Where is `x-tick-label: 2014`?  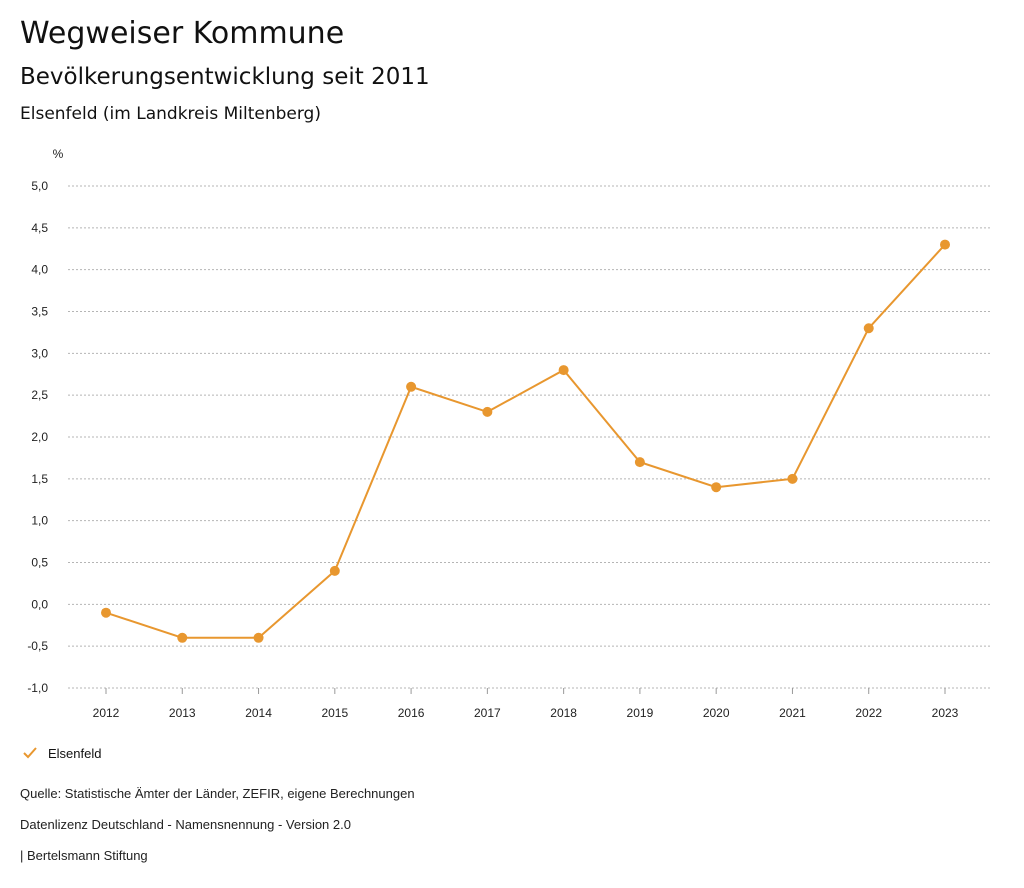 x-tick-label: 2014 is located at coordinates (258, 713).